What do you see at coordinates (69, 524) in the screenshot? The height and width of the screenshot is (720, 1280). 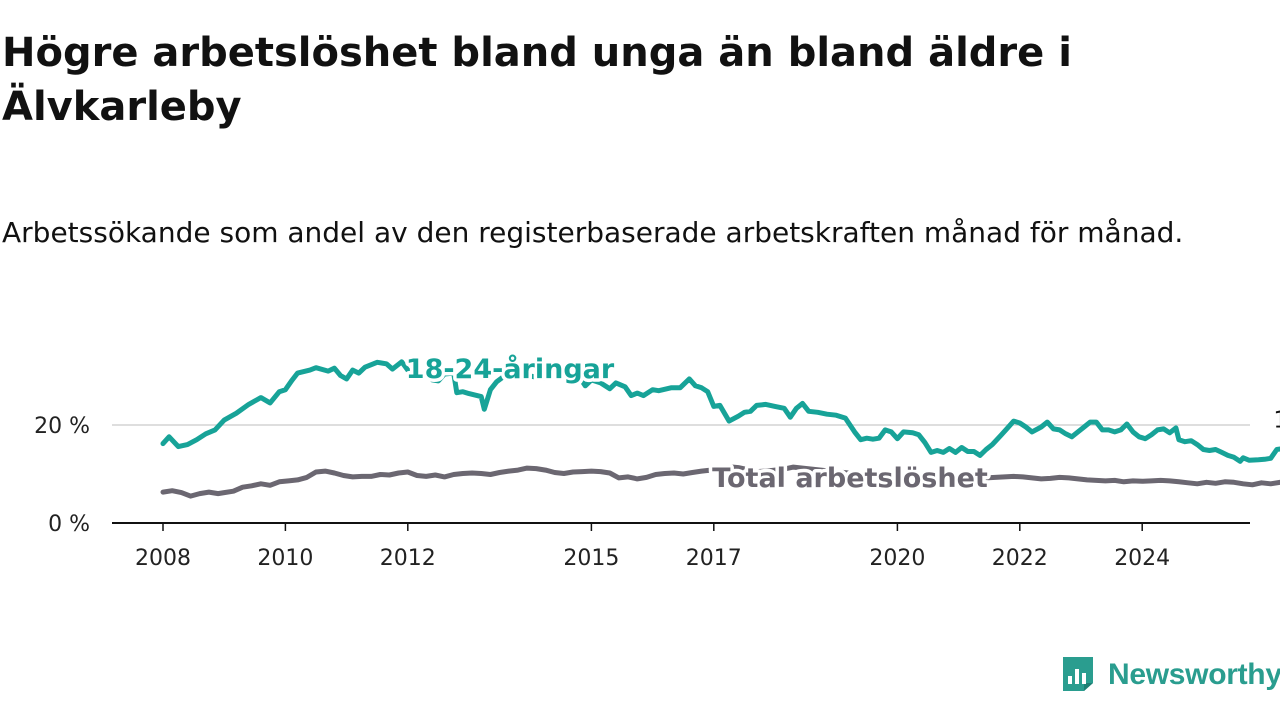 I see `y-tick-label: 0 %` at bounding box center [69, 524].